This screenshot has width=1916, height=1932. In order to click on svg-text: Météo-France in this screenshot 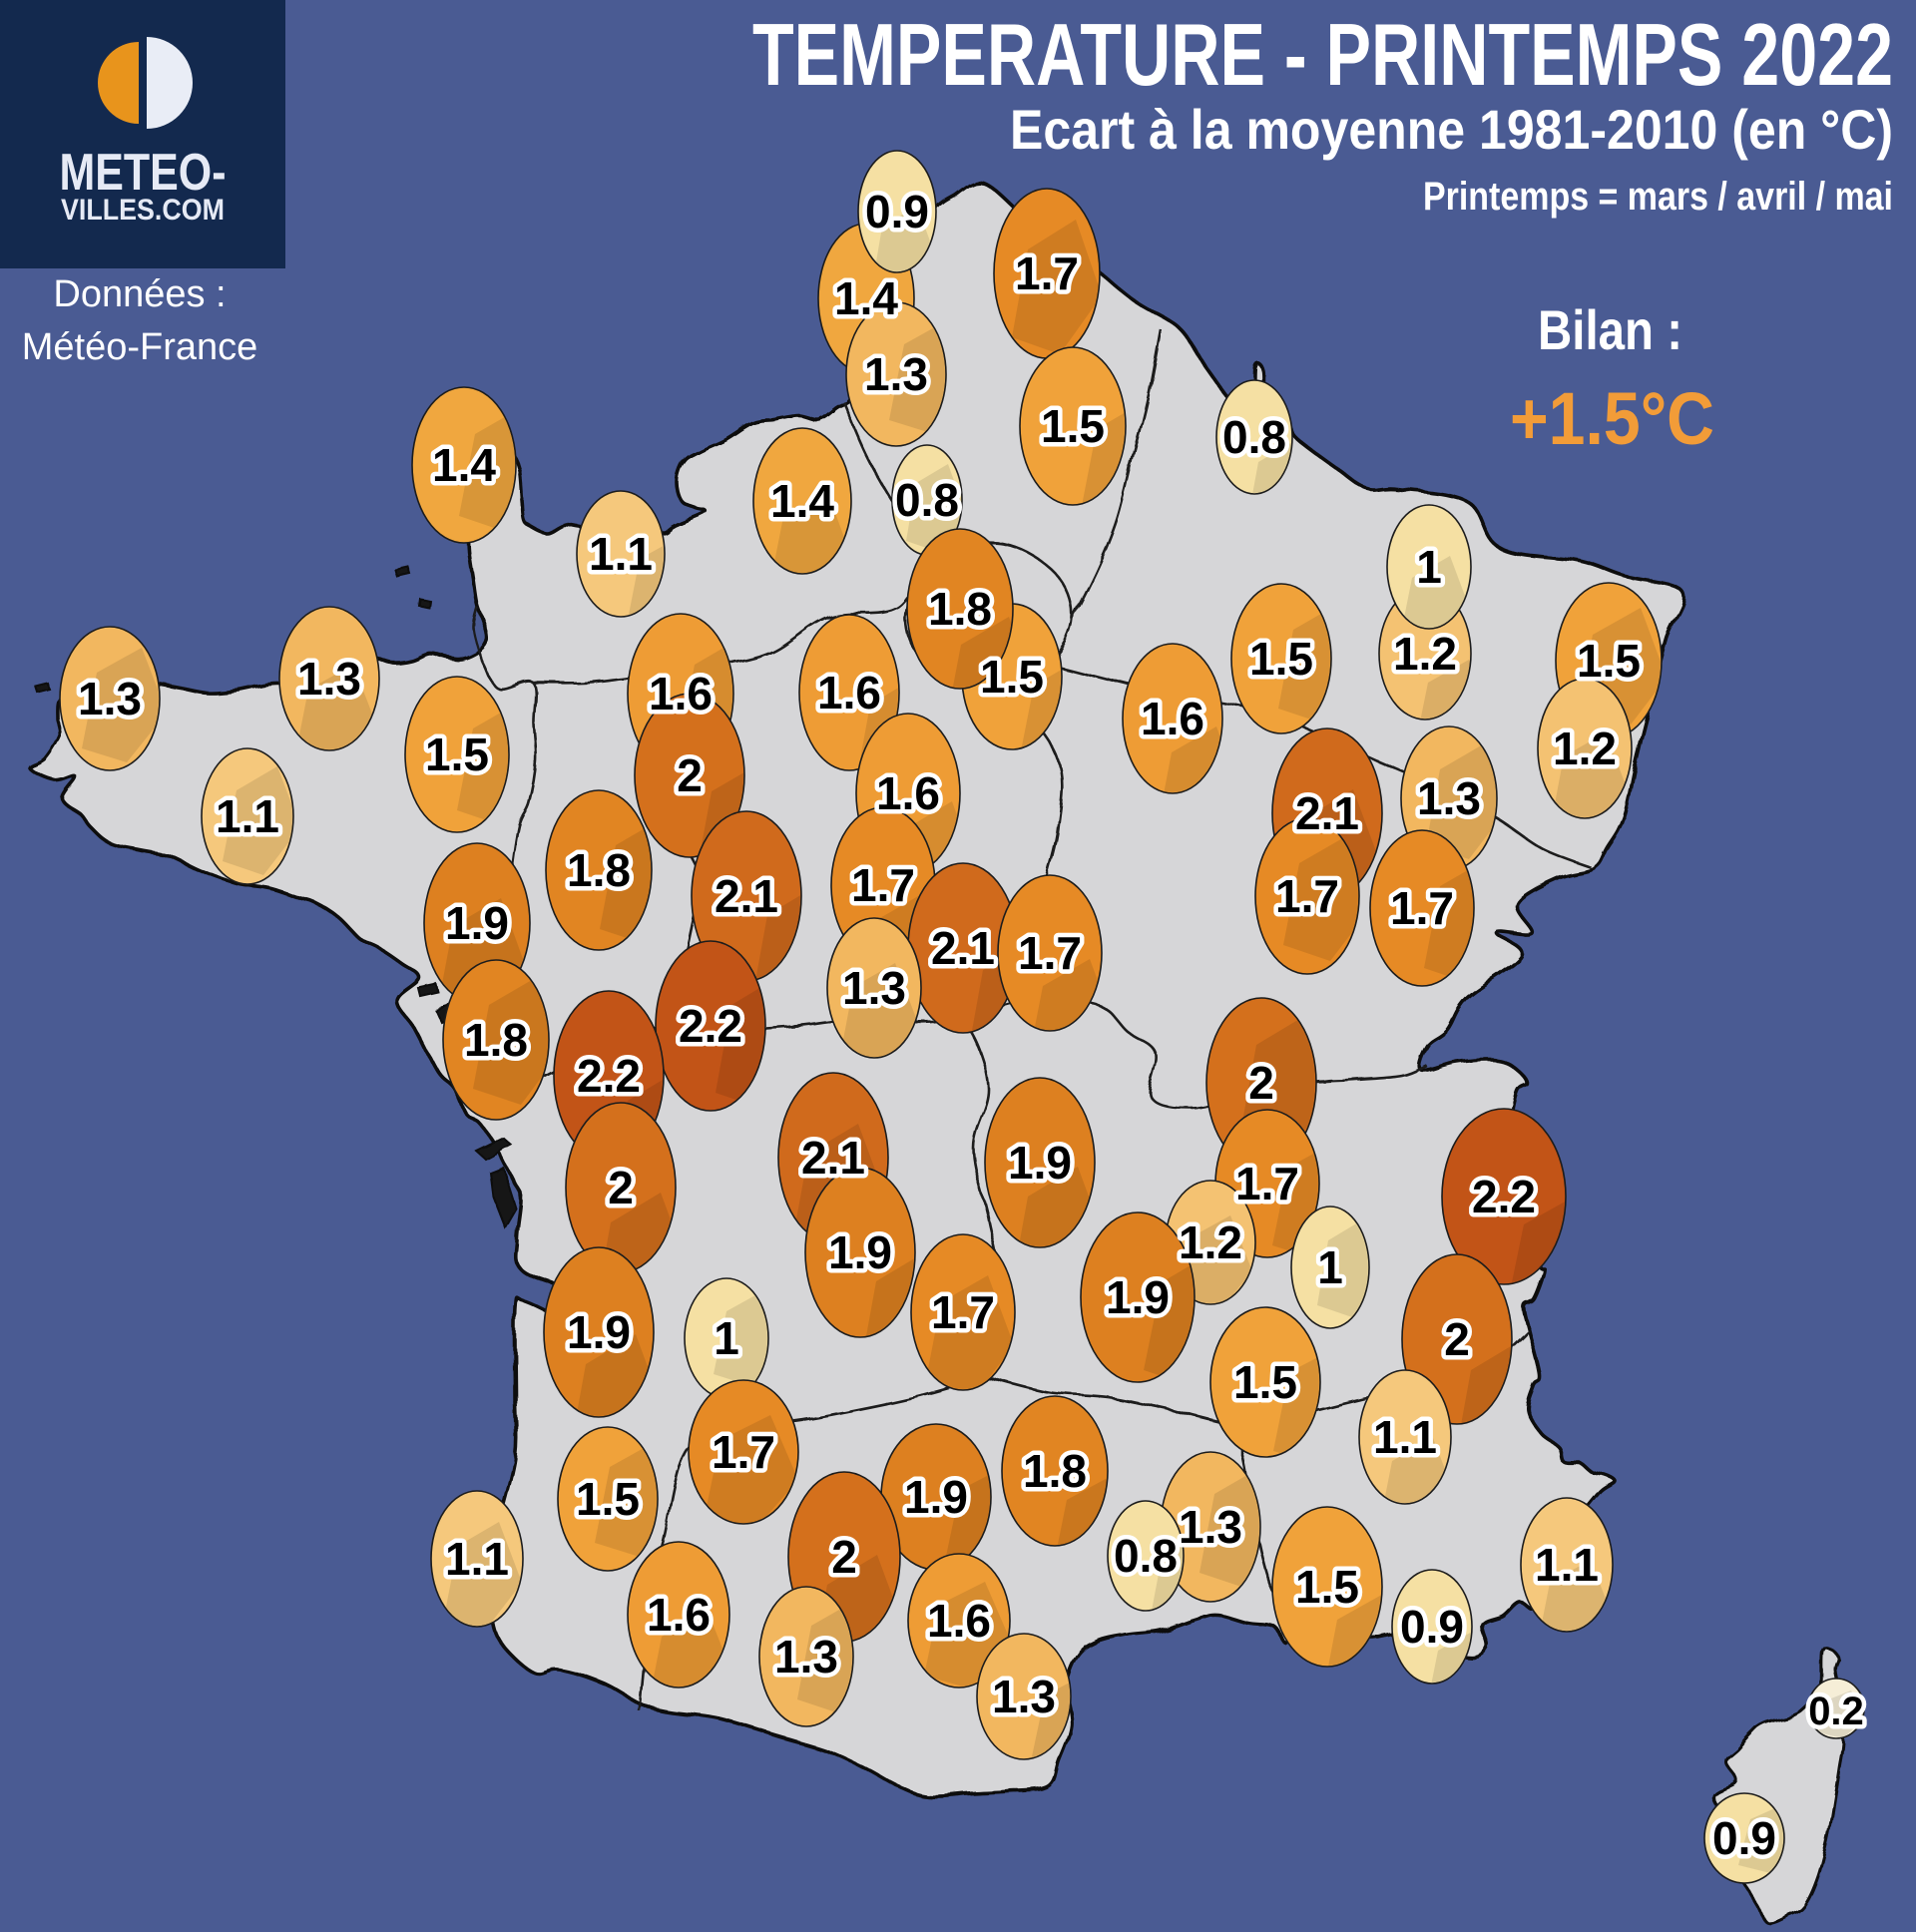, I will do `click(140, 347)`.